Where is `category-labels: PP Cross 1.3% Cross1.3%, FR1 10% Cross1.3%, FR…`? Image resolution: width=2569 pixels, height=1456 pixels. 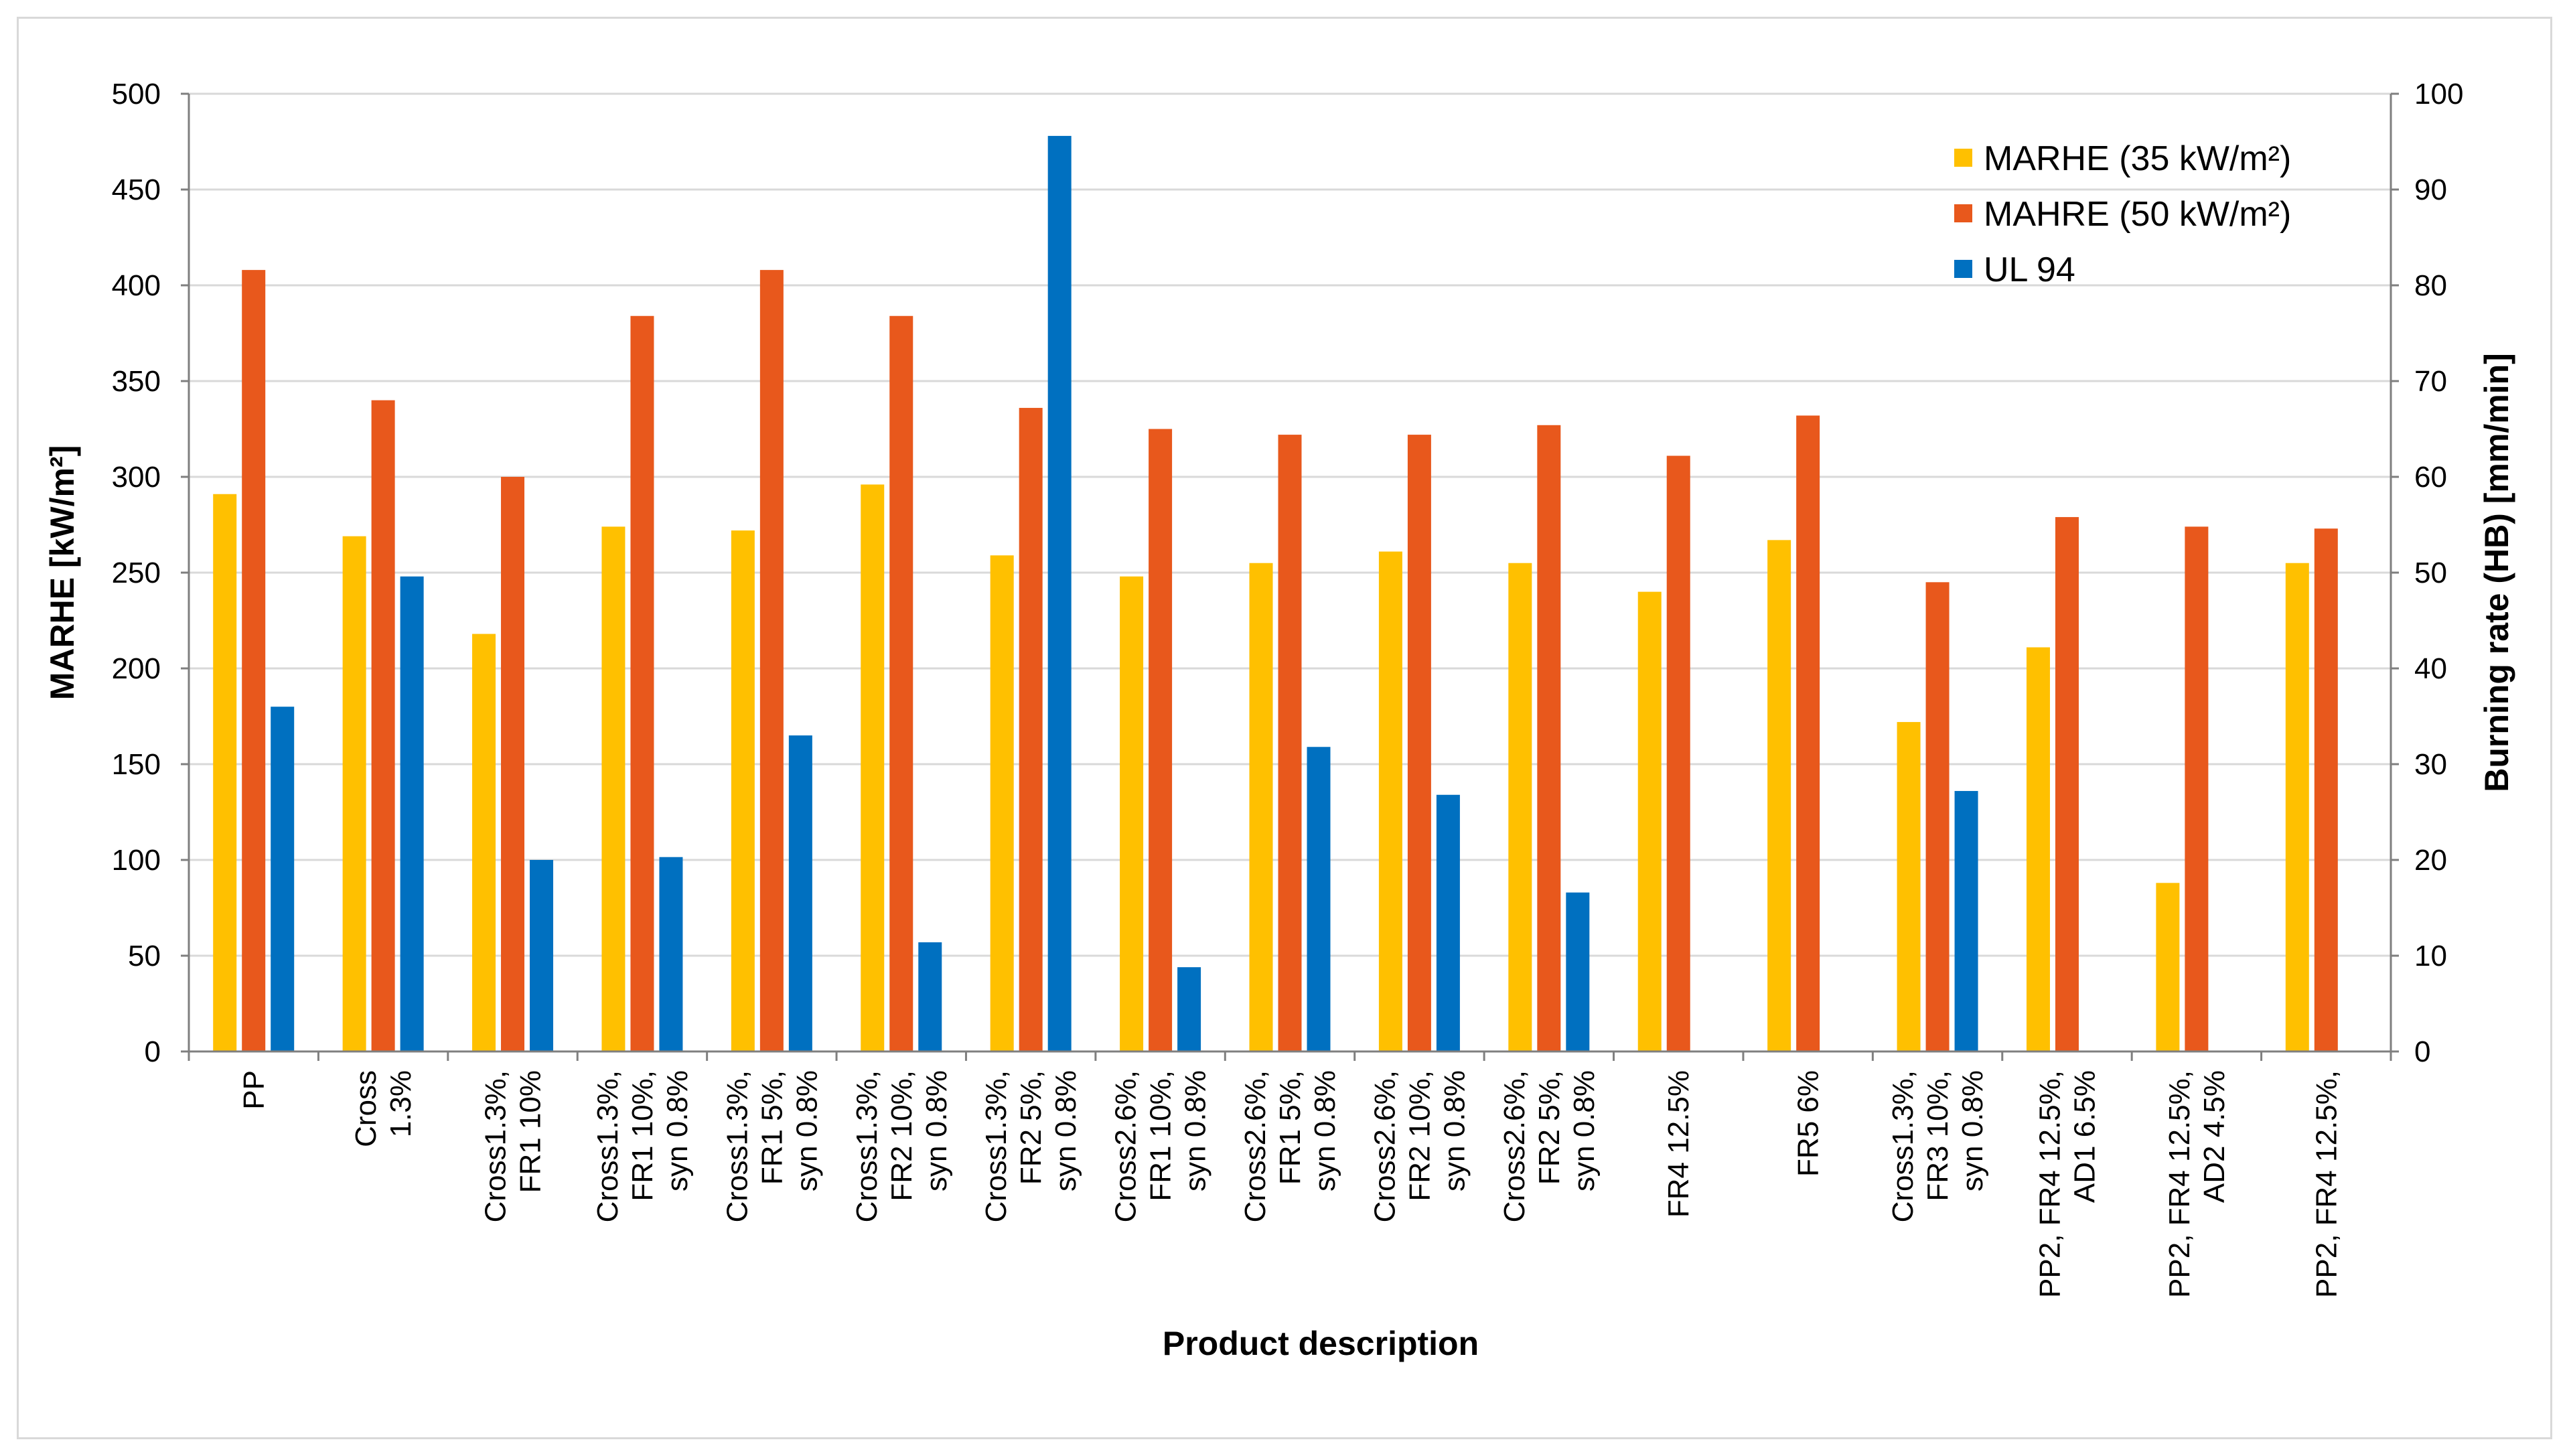
category-labels: PP Cross 1.3% Cross1.3%, FR1 10% Cross1.3%, FR… is located at coordinates (1290, 1184).